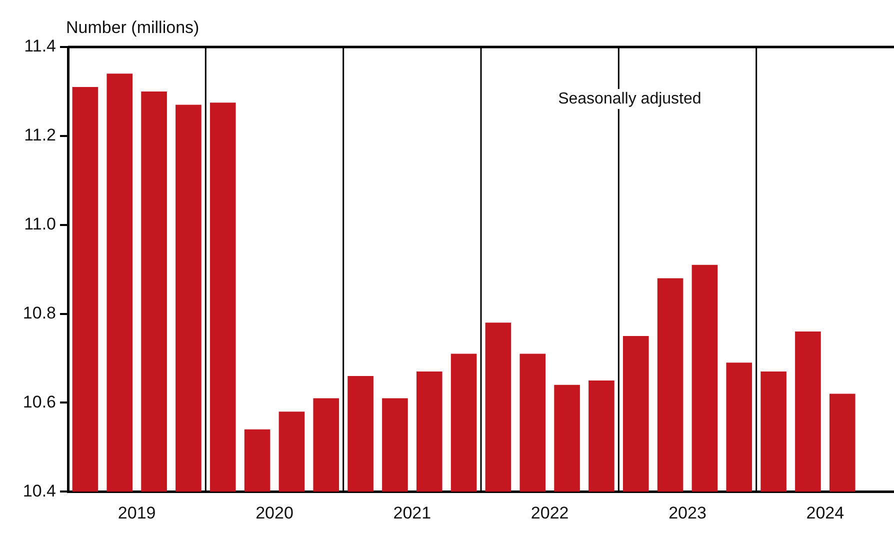 This screenshot has height=536, width=894. I want to click on x-tick-label: 2020, so click(275, 512).